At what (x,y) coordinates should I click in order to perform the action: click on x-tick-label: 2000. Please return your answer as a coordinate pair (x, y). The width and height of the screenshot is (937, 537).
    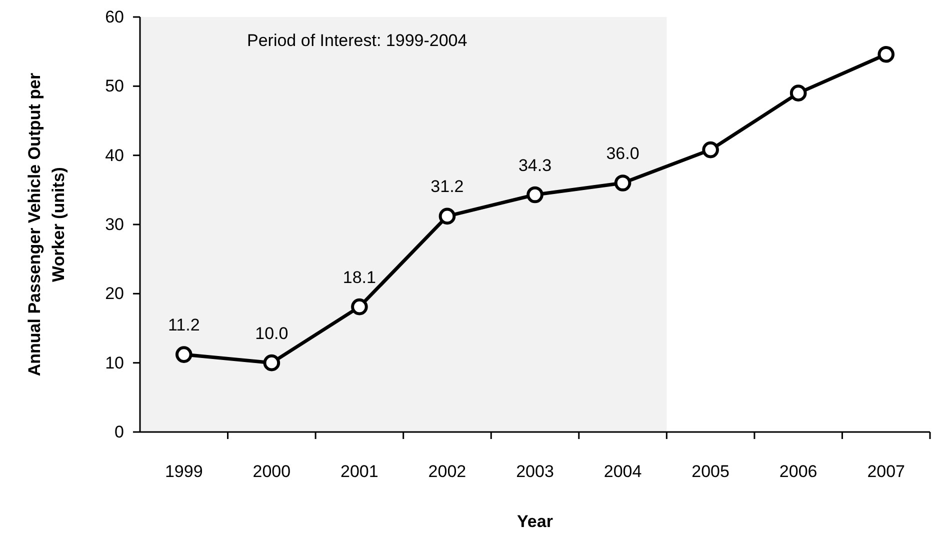
    Looking at the image, I should click on (271, 471).